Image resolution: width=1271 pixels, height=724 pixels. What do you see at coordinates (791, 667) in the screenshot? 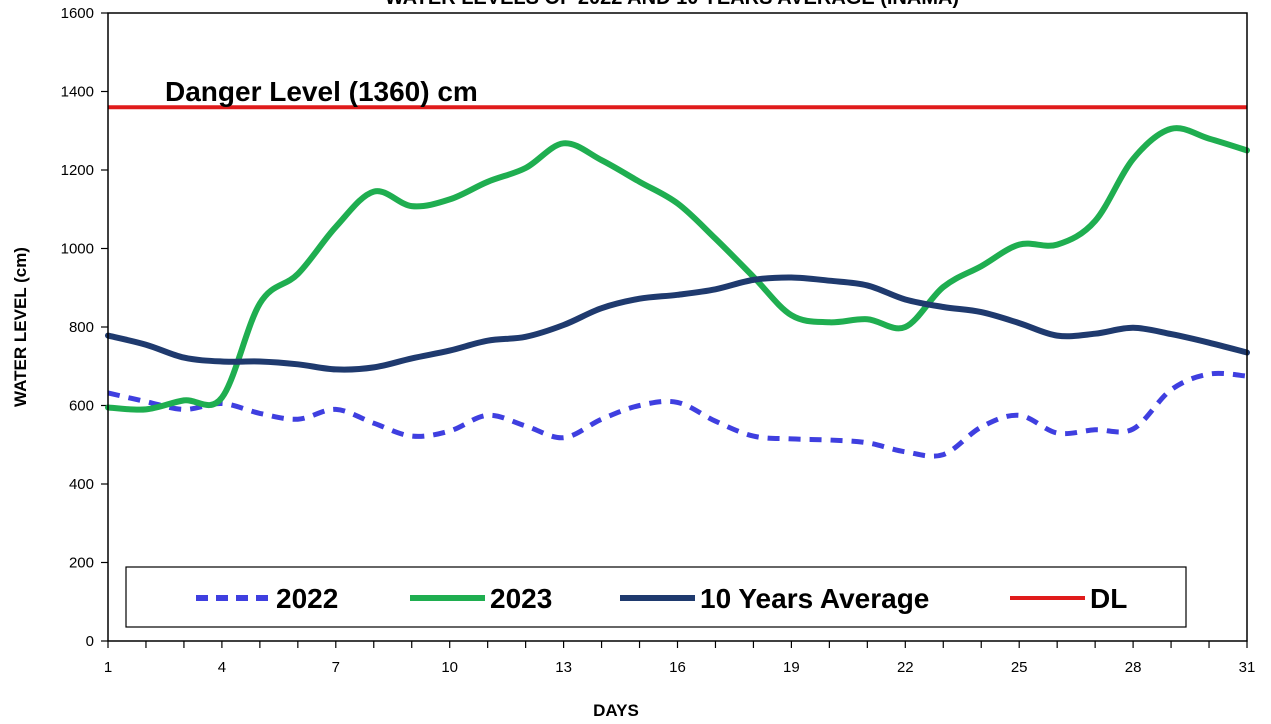
I see `x-tick-label: 19` at bounding box center [791, 667].